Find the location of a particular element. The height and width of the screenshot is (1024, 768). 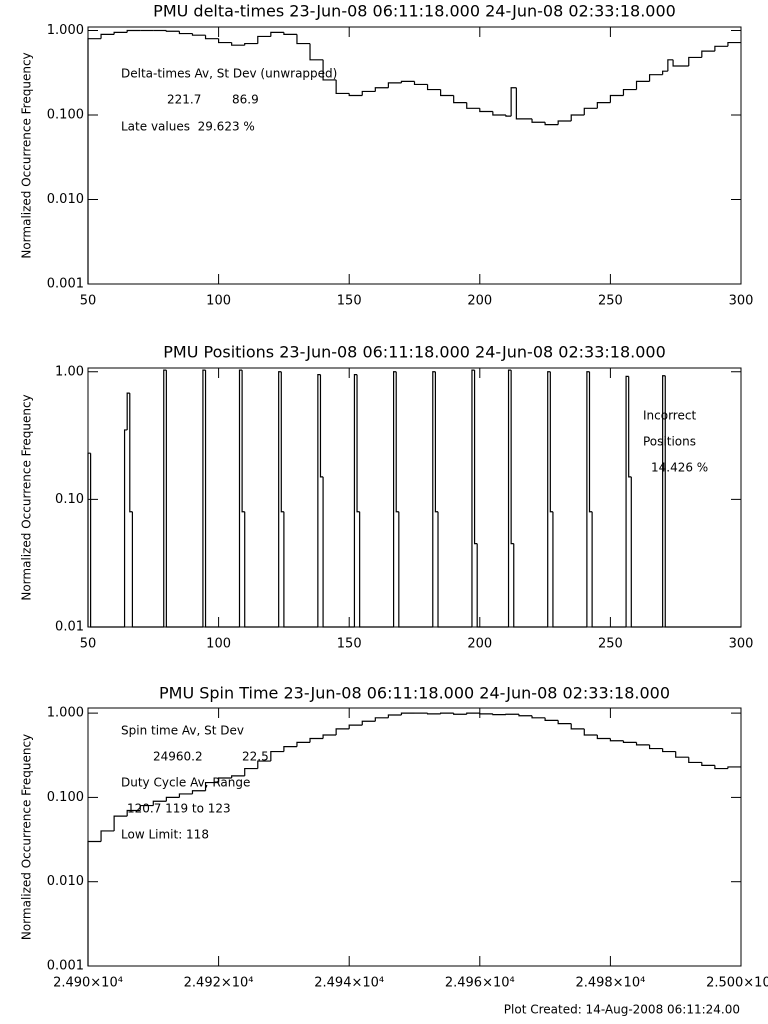

y-tick-label: 0.01 is located at coordinates (69, 627).